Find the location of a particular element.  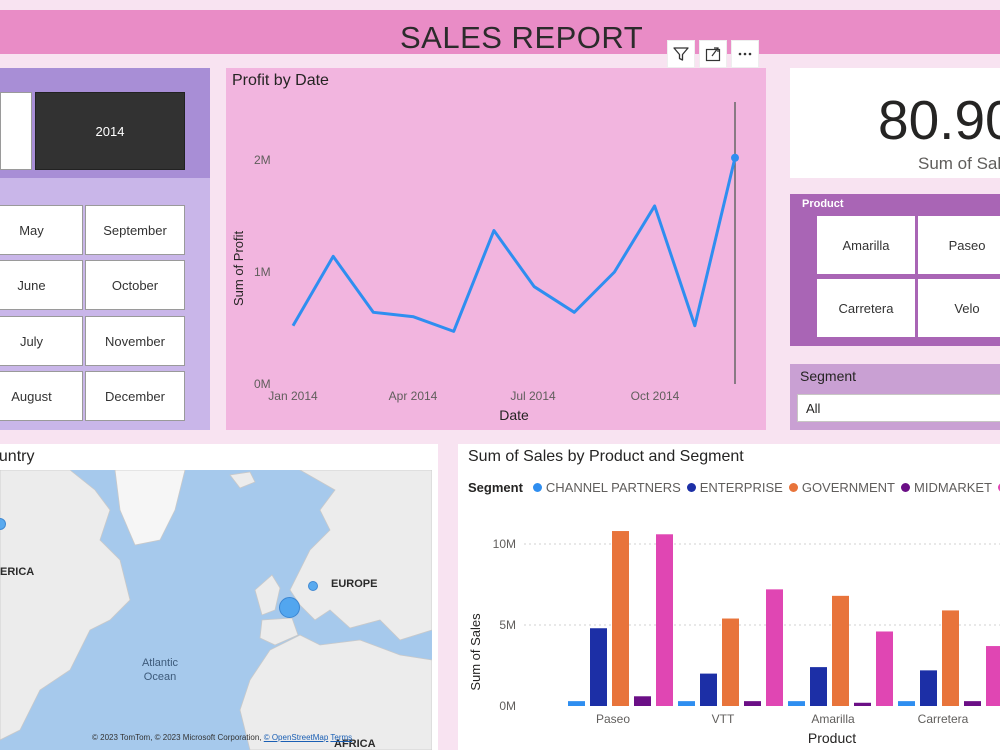

bar-paseo-s is located at coordinates (664, 620).